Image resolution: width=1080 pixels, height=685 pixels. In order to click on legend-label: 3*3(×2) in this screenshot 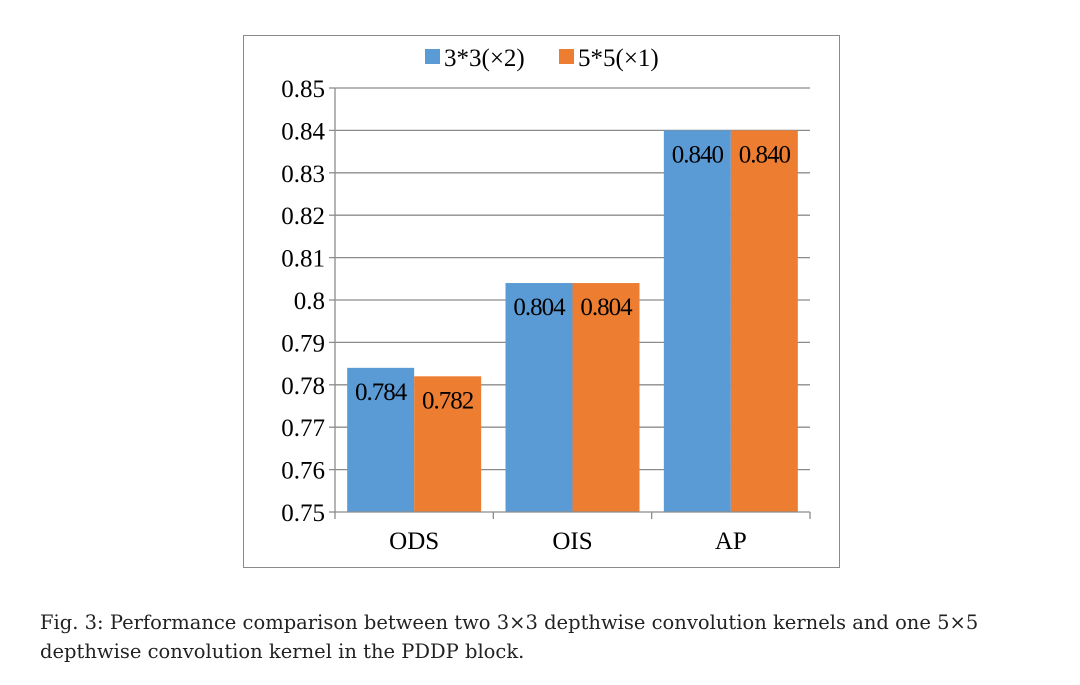, I will do `click(484, 58)`.